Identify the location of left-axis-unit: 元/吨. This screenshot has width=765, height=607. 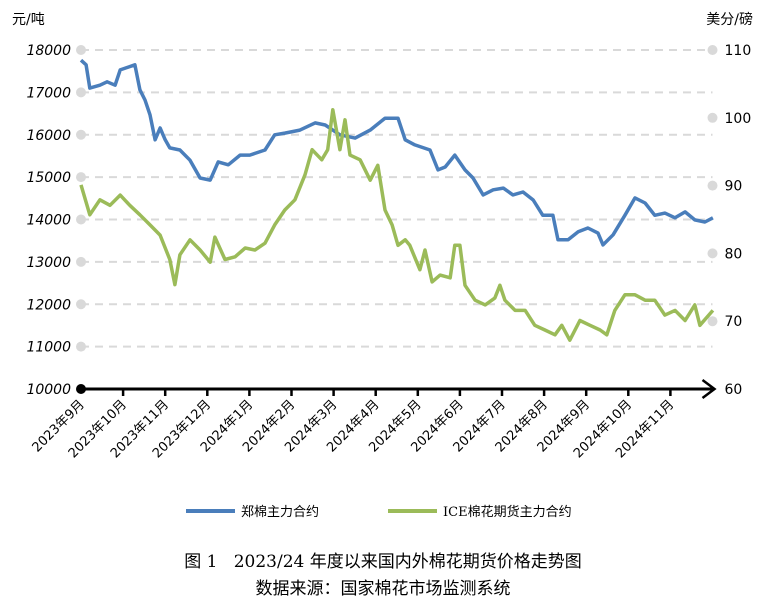
(28, 20).